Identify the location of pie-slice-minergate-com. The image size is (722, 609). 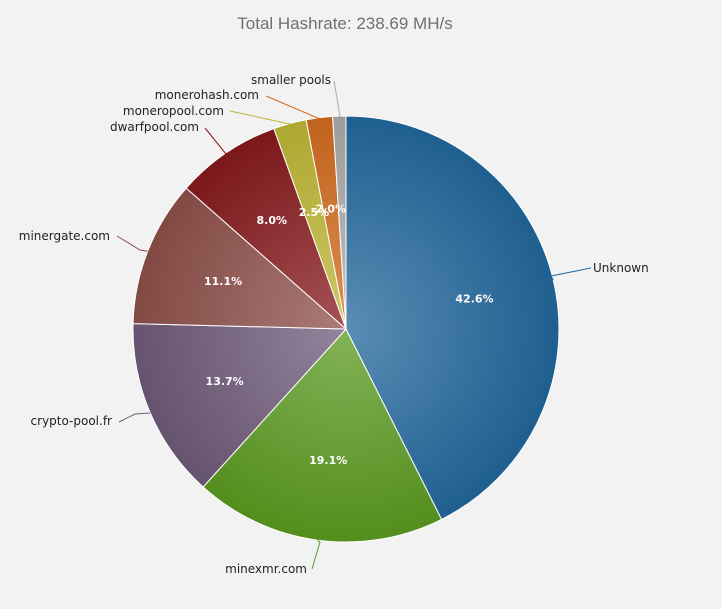
(240, 258).